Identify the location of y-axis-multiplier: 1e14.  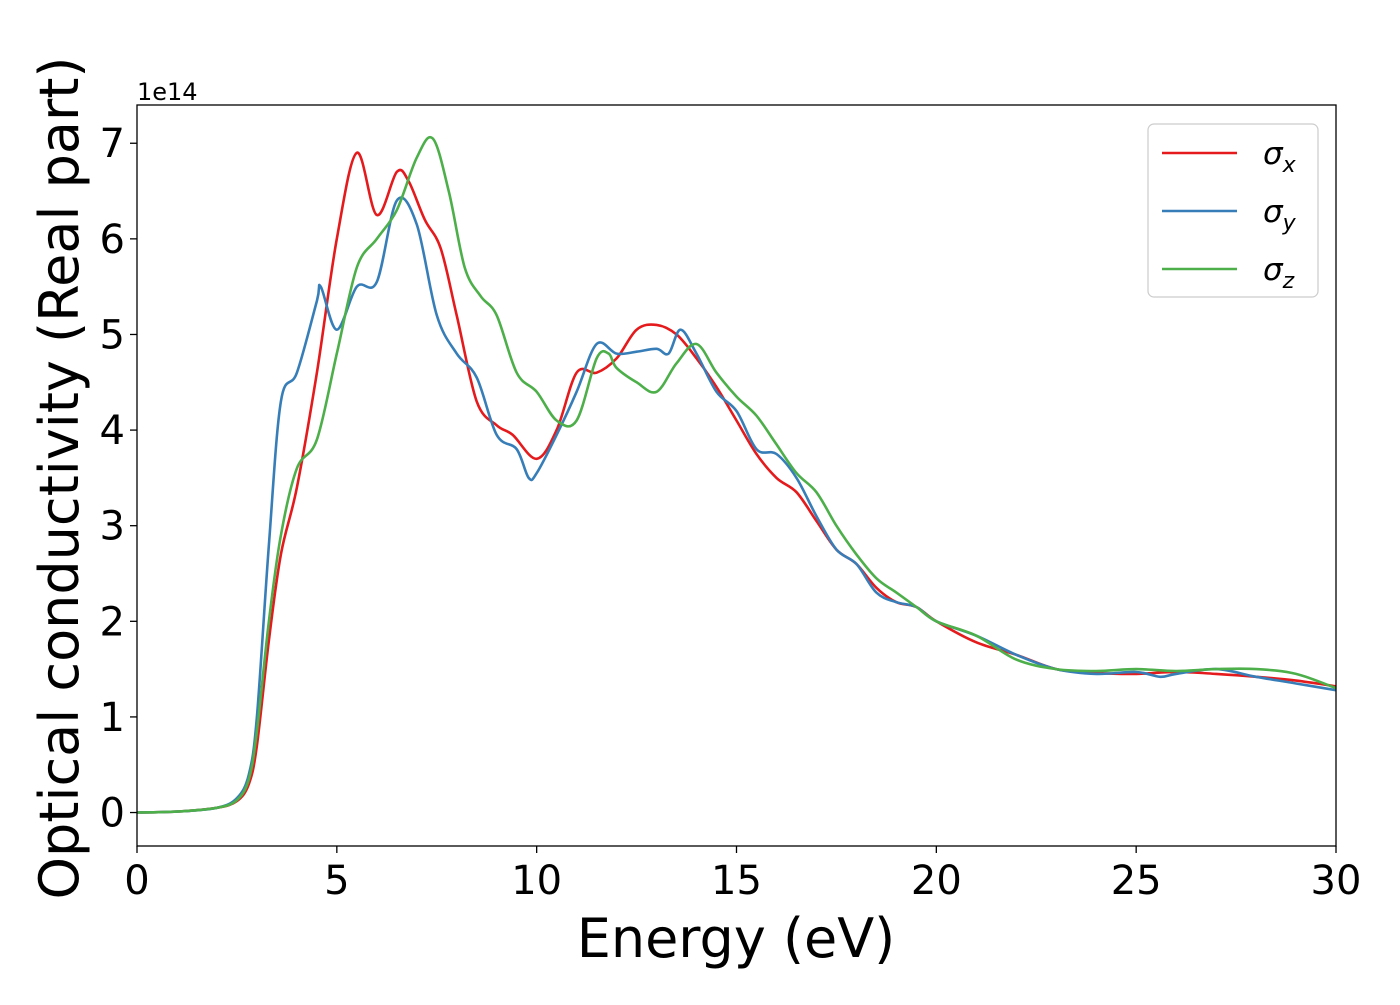
(167, 92).